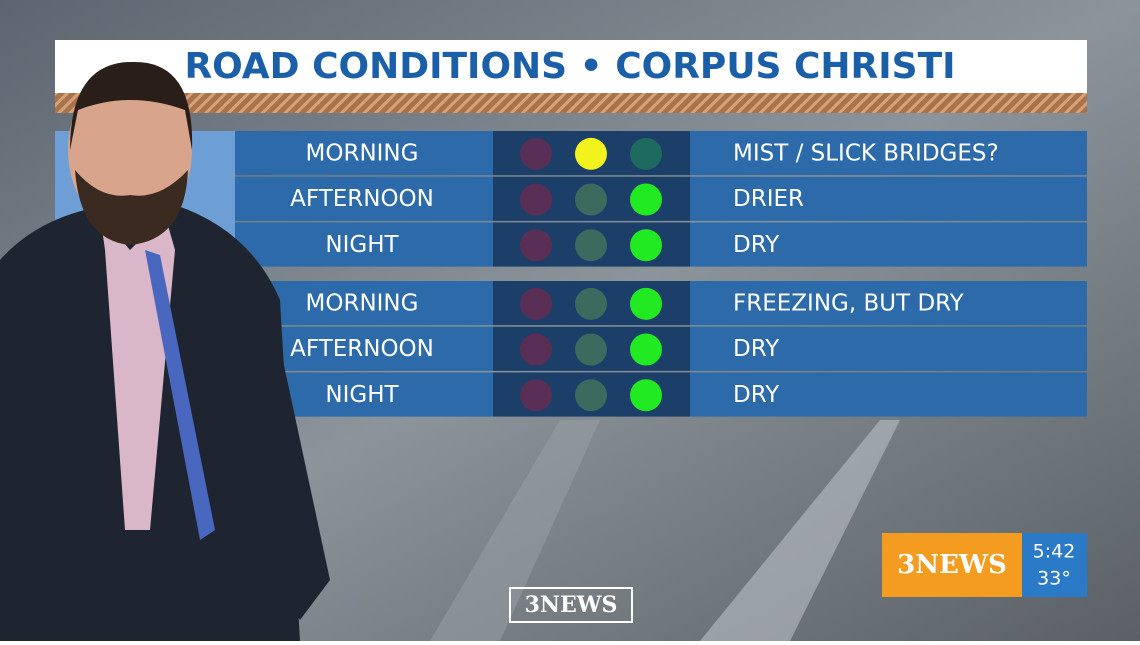 This screenshot has width=1140, height=645. What do you see at coordinates (295, 460) in the screenshot?
I see `arm` at bounding box center [295, 460].